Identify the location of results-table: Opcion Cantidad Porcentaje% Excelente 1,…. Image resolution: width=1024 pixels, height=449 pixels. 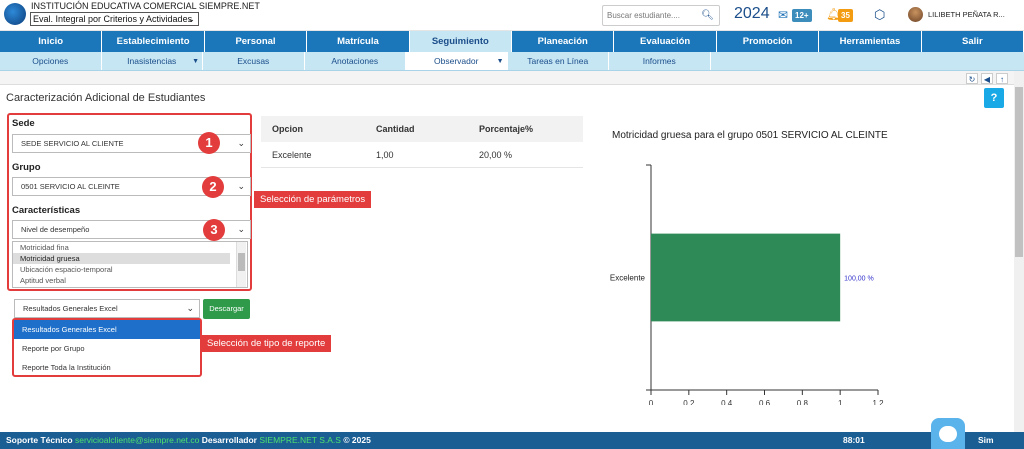
(422, 142).